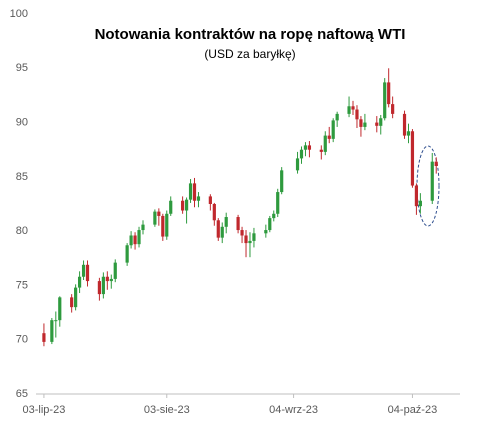  Describe the element at coordinates (428, 186) in the screenshot. I see `highlight-ellipse` at that location.